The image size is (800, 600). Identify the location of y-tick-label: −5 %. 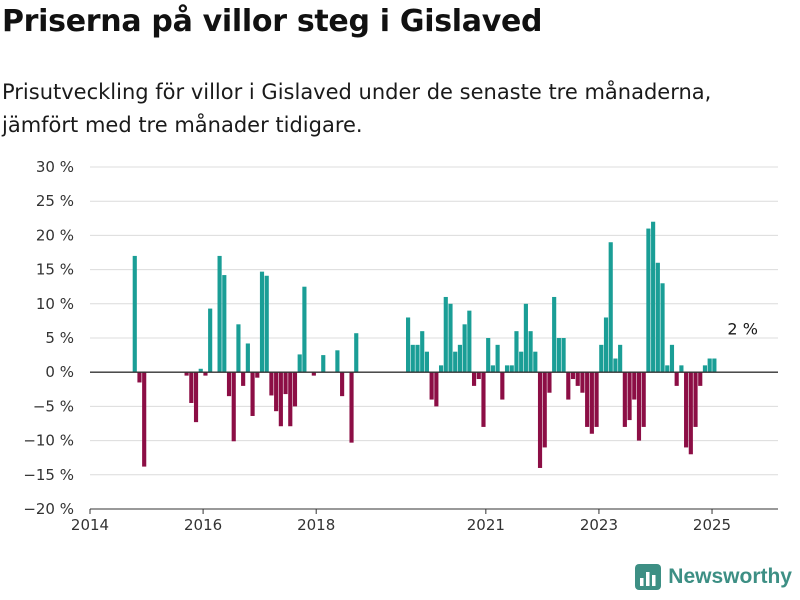
(53, 406).